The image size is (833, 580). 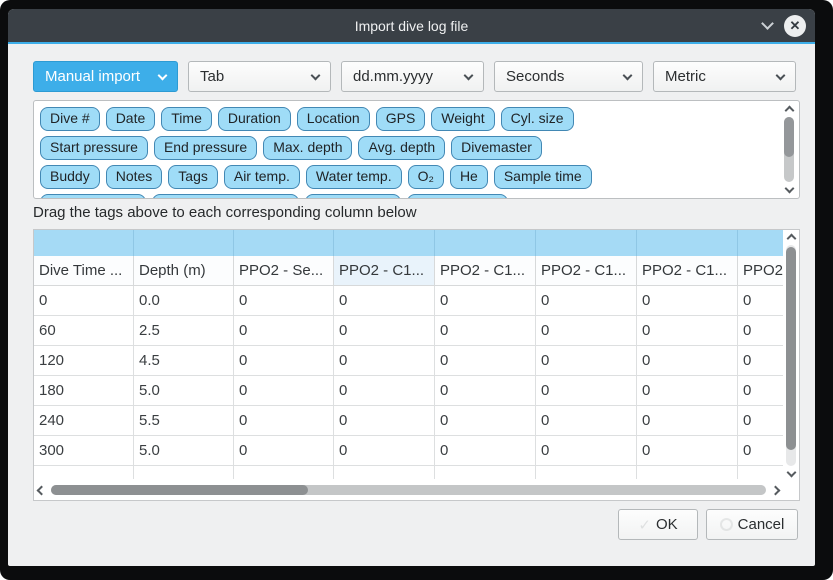 I want to click on tag-chip: Notes, so click(x=134, y=177).